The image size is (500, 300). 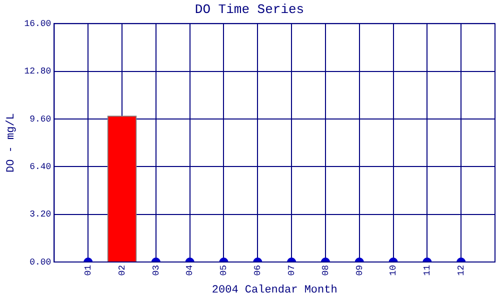 What do you see at coordinates (41, 215) in the screenshot?
I see `y-tick-label: 3.20` at bounding box center [41, 215].